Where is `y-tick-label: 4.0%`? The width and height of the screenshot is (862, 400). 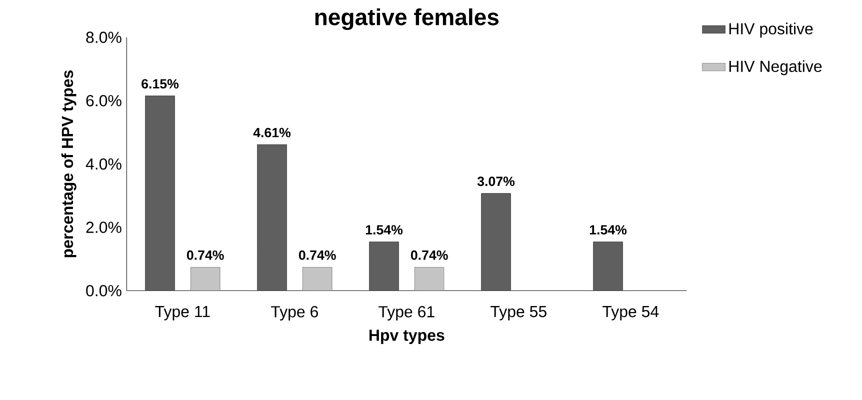
y-tick-label: 4.0% is located at coordinates (104, 164).